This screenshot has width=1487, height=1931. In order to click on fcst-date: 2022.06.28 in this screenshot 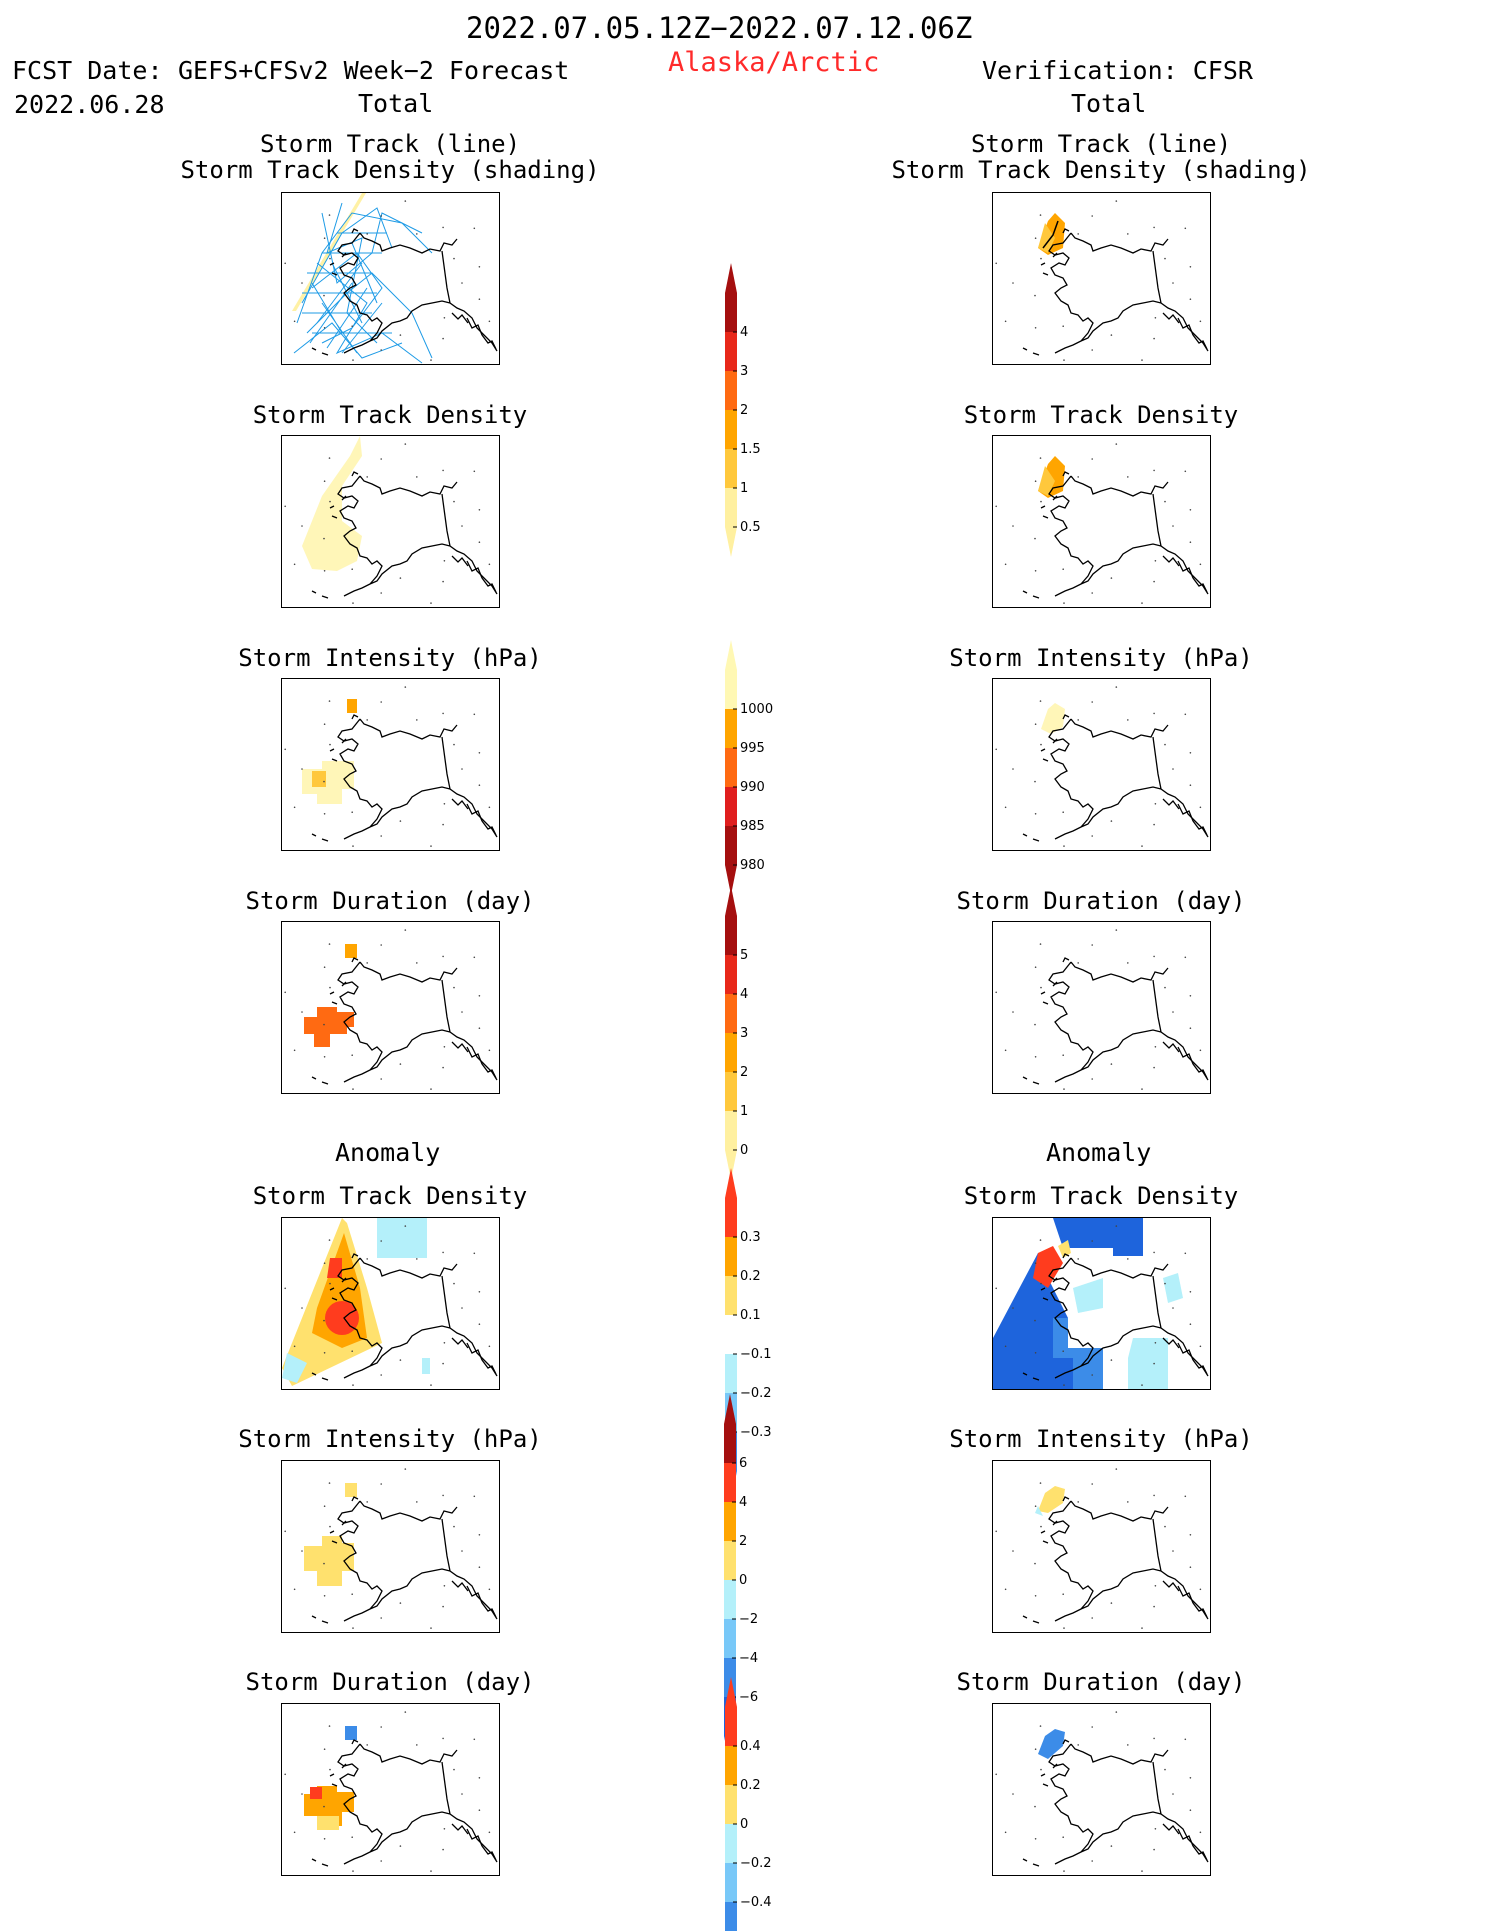, I will do `click(89, 104)`.